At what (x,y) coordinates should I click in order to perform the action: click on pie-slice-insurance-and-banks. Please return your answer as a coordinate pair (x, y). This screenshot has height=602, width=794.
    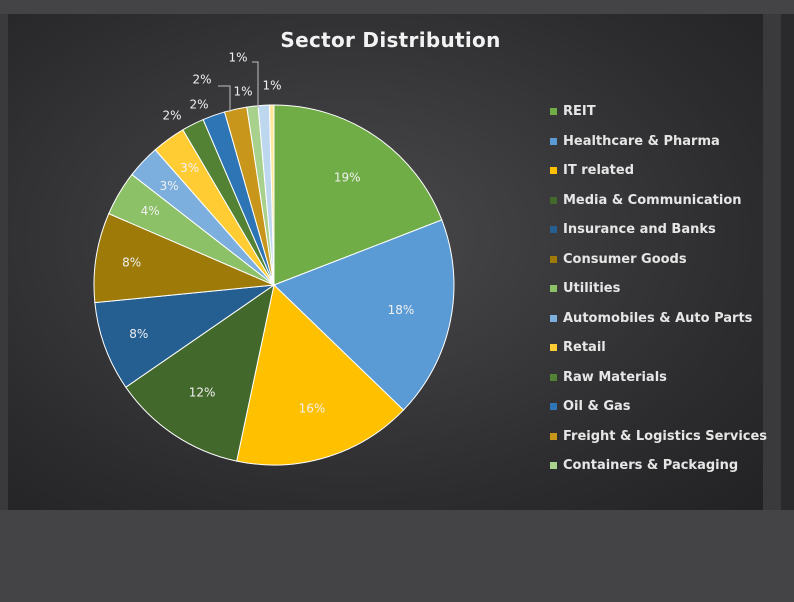
    Looking at the image, I should click on (185, 336).